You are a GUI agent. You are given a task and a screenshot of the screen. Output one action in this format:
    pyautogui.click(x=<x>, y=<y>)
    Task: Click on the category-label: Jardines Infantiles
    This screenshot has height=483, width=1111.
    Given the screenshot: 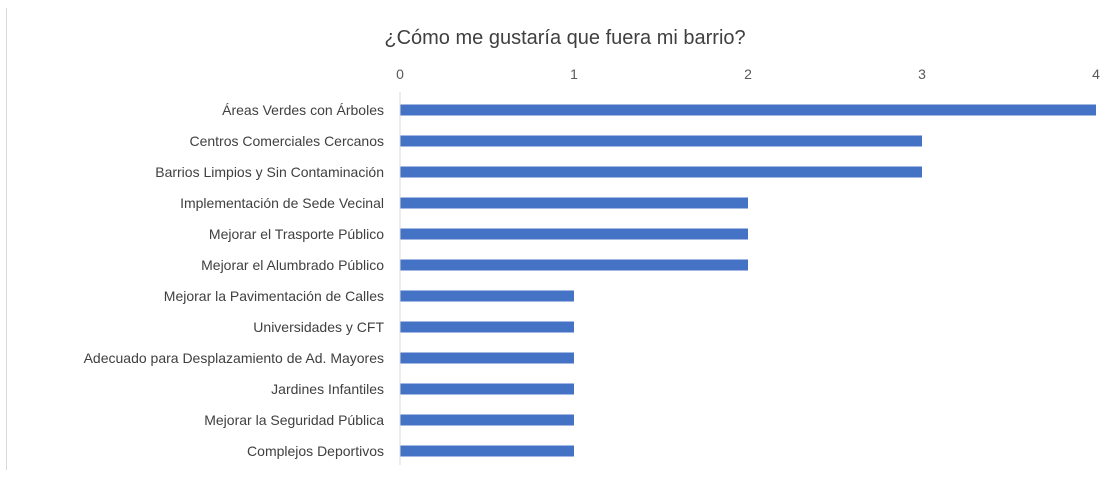 What is the action you would take?
    pyautogui.click(x=327, y=389)
    